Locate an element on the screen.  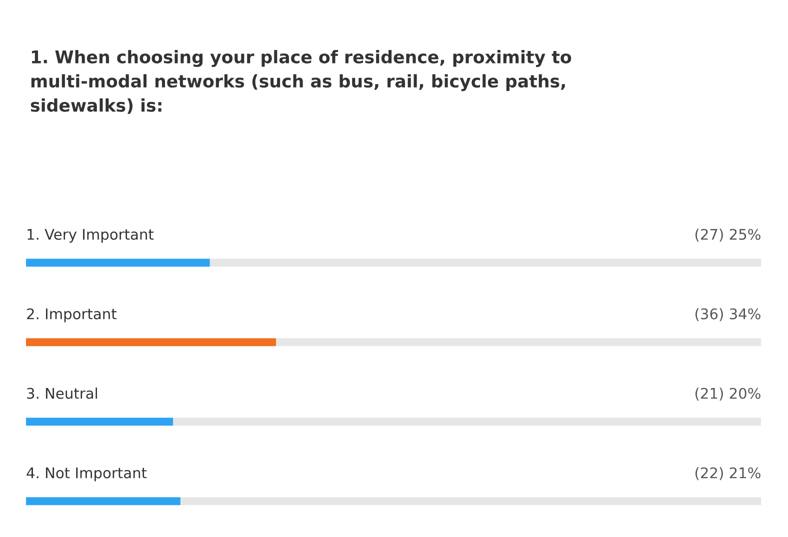
data-label: (36) 34% is located at coordinates (727, 315).